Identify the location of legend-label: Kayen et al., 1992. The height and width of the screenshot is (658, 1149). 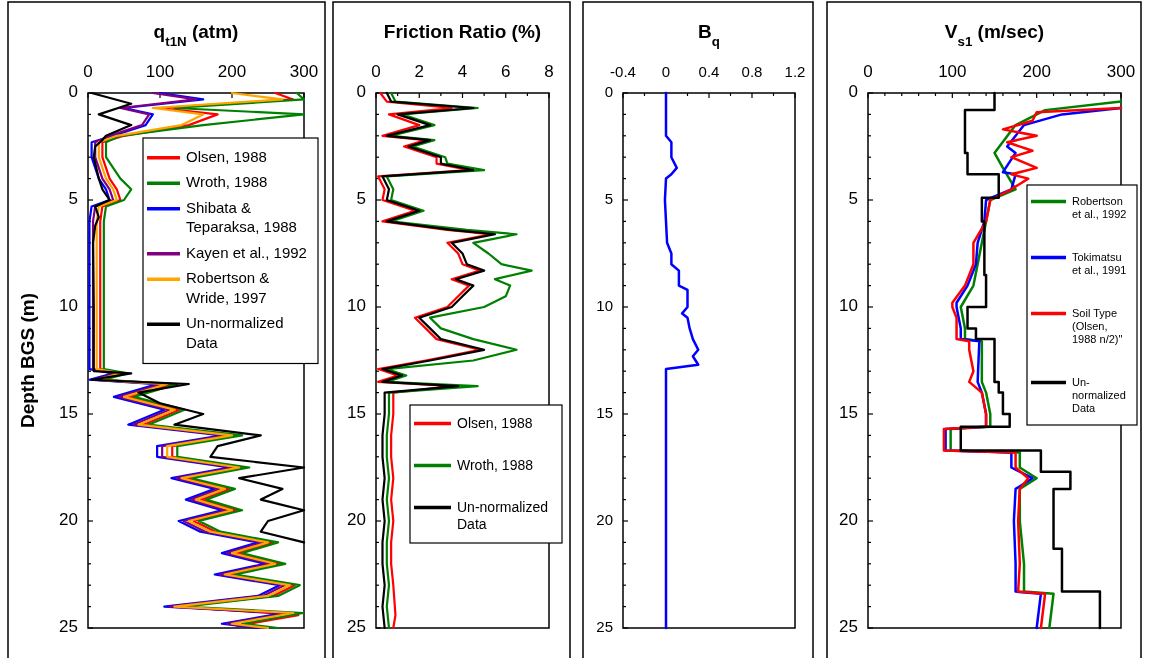
(246, 252).